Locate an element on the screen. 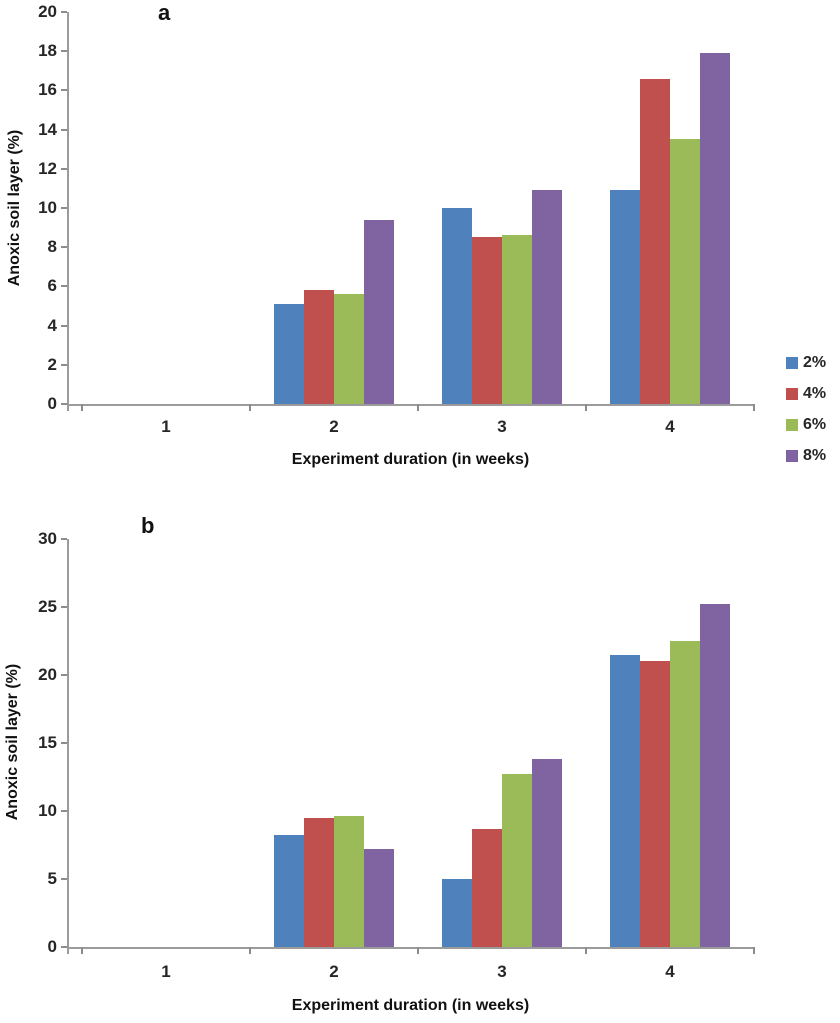  bar-6%-week2-a is located at coordinates (349, 349).